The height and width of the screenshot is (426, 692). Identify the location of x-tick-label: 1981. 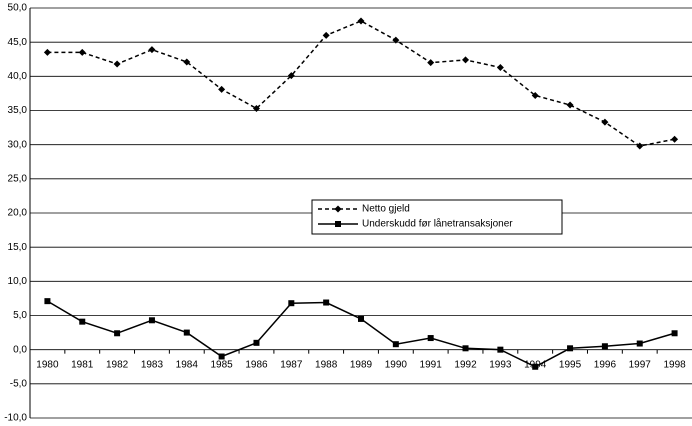
(82, 364).